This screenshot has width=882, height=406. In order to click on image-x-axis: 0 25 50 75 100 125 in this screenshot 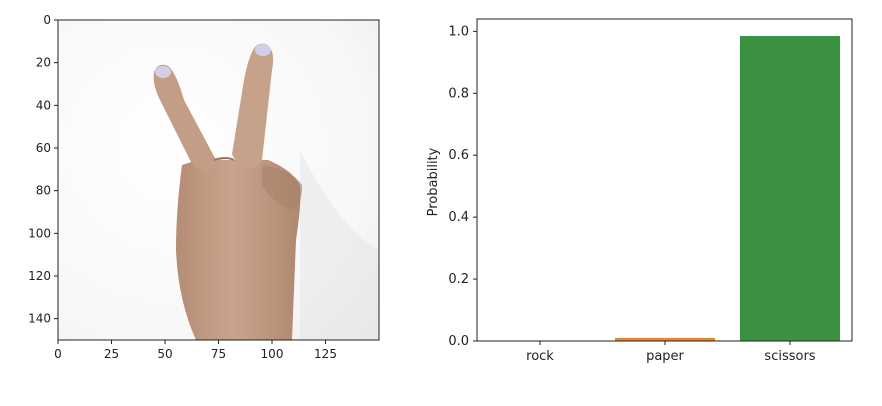, I will do `click(195, 350)`.